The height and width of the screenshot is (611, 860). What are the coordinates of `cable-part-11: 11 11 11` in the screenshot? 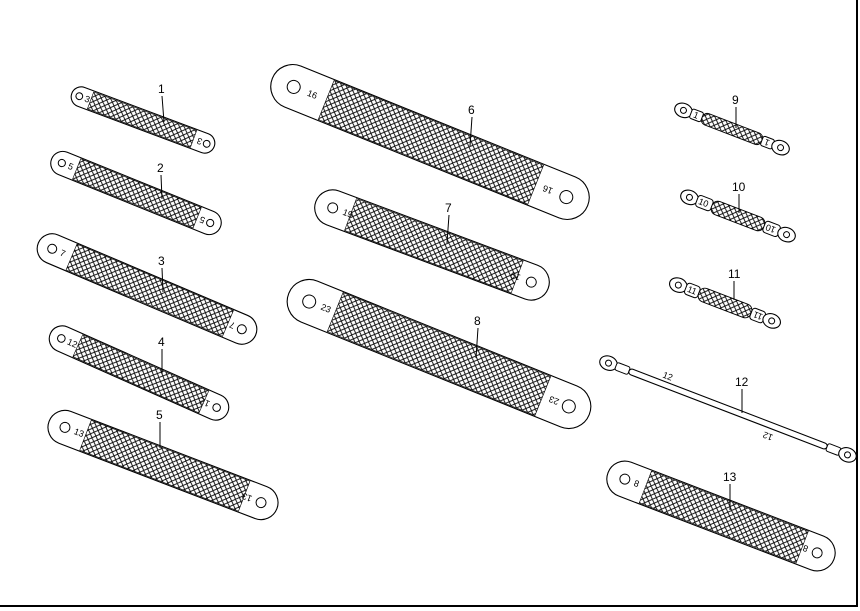 It's located at (725, 298).